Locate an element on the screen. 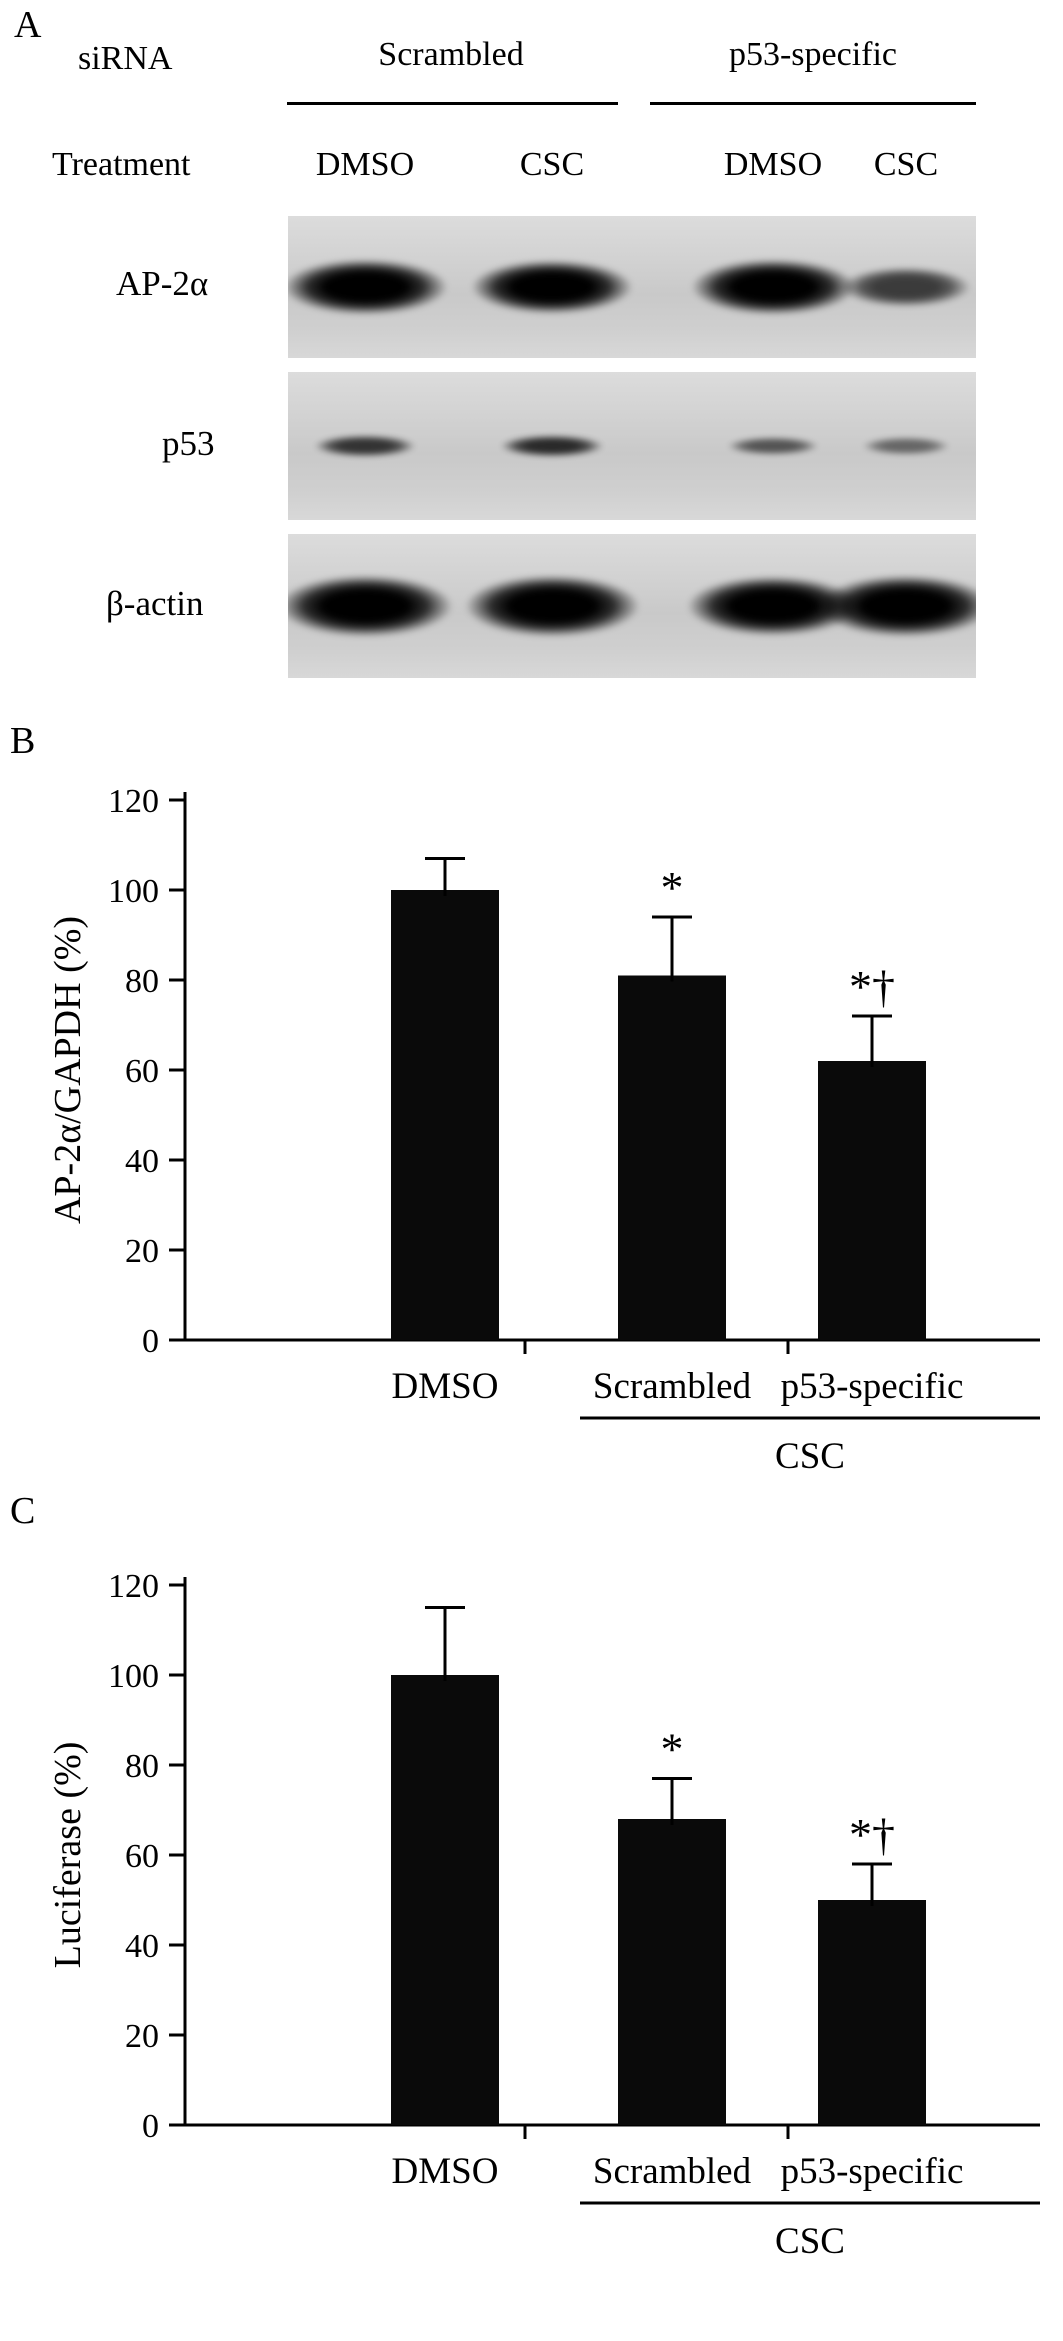  treatment-lane-3: DMSO is located at coordinates (773, 164).